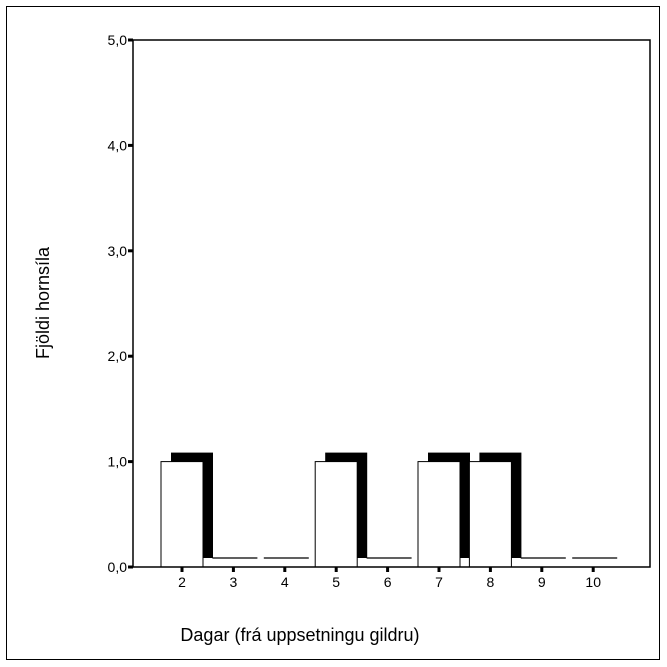 The image size is (667, 667). I want to click on x-axis-ticks: 2 3 4 5 6 7 8 9 10, so click(389, 578).